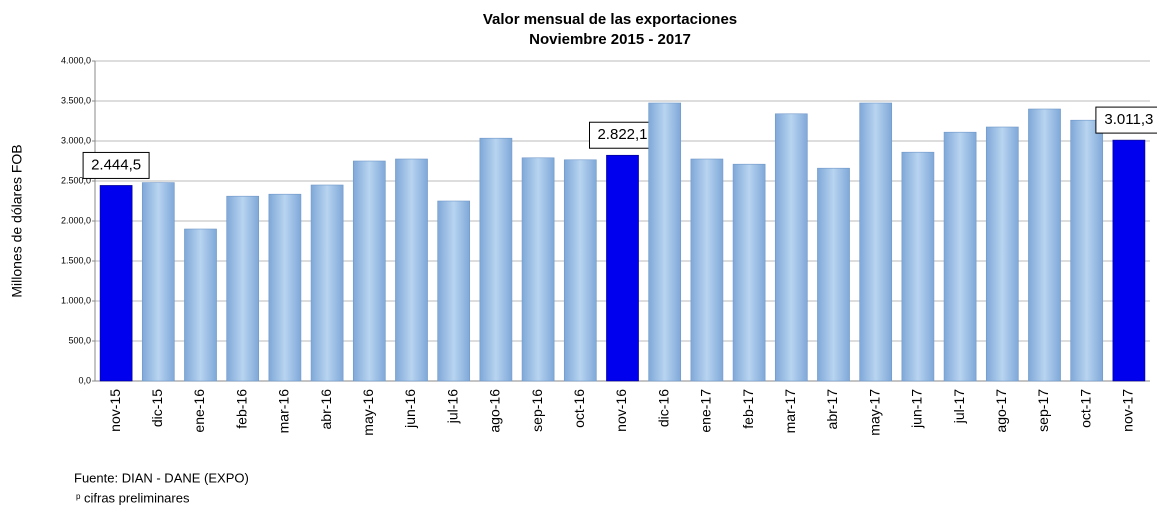 The height and width of the screenshot is (505, 1157). I want to click on y-tick-label: 2.500,0, so click(76, 180).